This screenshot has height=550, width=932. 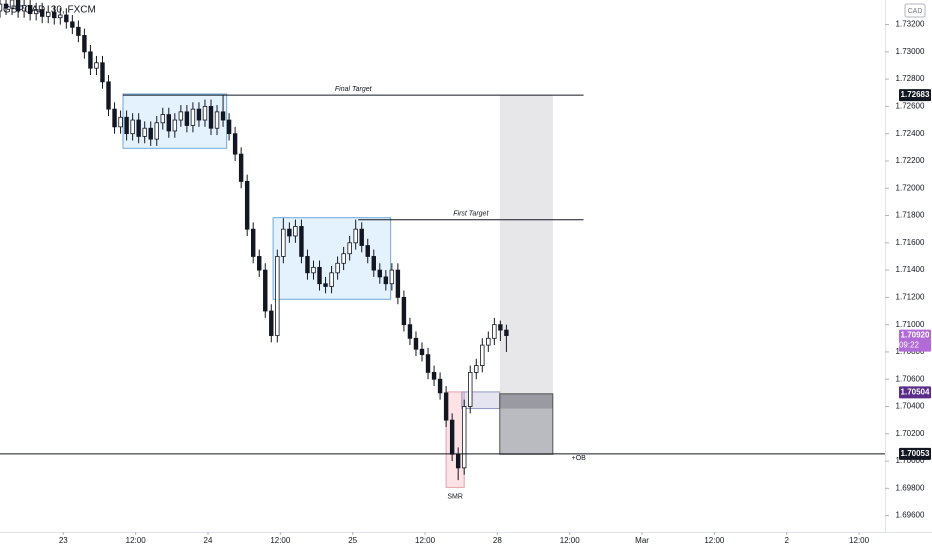 I want to click on currency: CAD, so click(x=915, y=11).